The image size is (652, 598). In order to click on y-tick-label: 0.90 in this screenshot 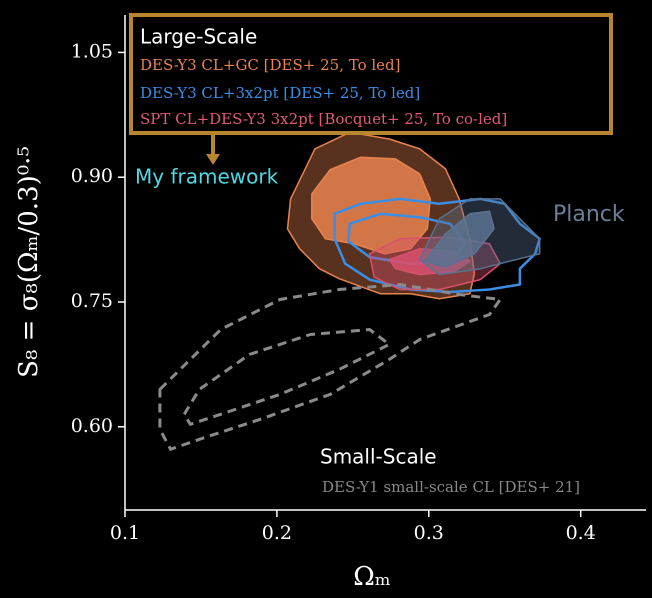, I will do `click(92, 176)`.